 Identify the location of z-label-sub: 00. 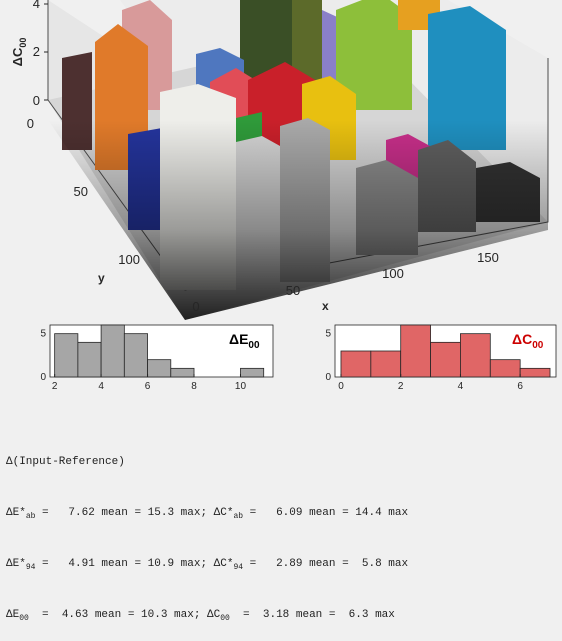
(23, 43).